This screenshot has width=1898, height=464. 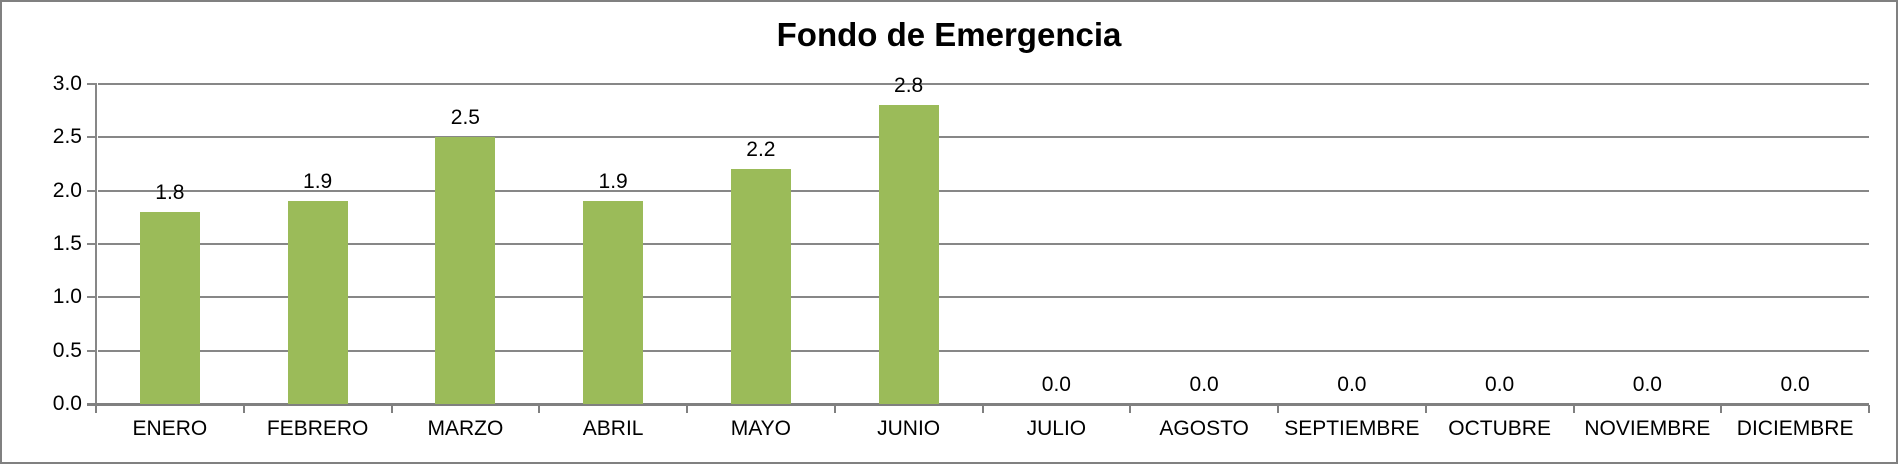 What do you see at coordinates (317, 428) in the screenshot?
I see `x-axis-label-febrero: FEBRERO` at bounding box center [317, 428].